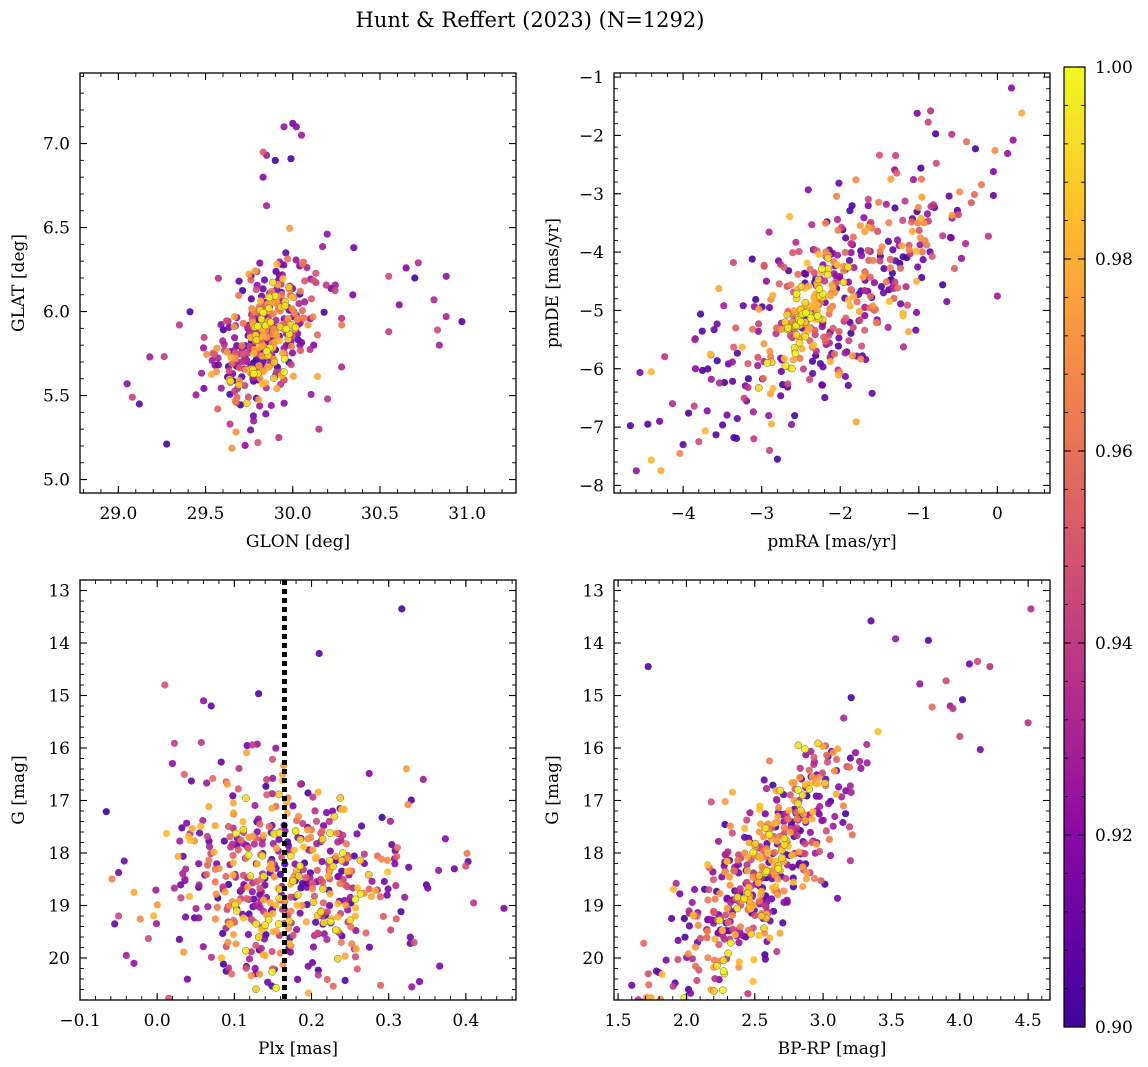  What do you see at coordinates (59, 592) in the screenshot?
I see `y-tick-label: 13` at bounding box center [59, 592].